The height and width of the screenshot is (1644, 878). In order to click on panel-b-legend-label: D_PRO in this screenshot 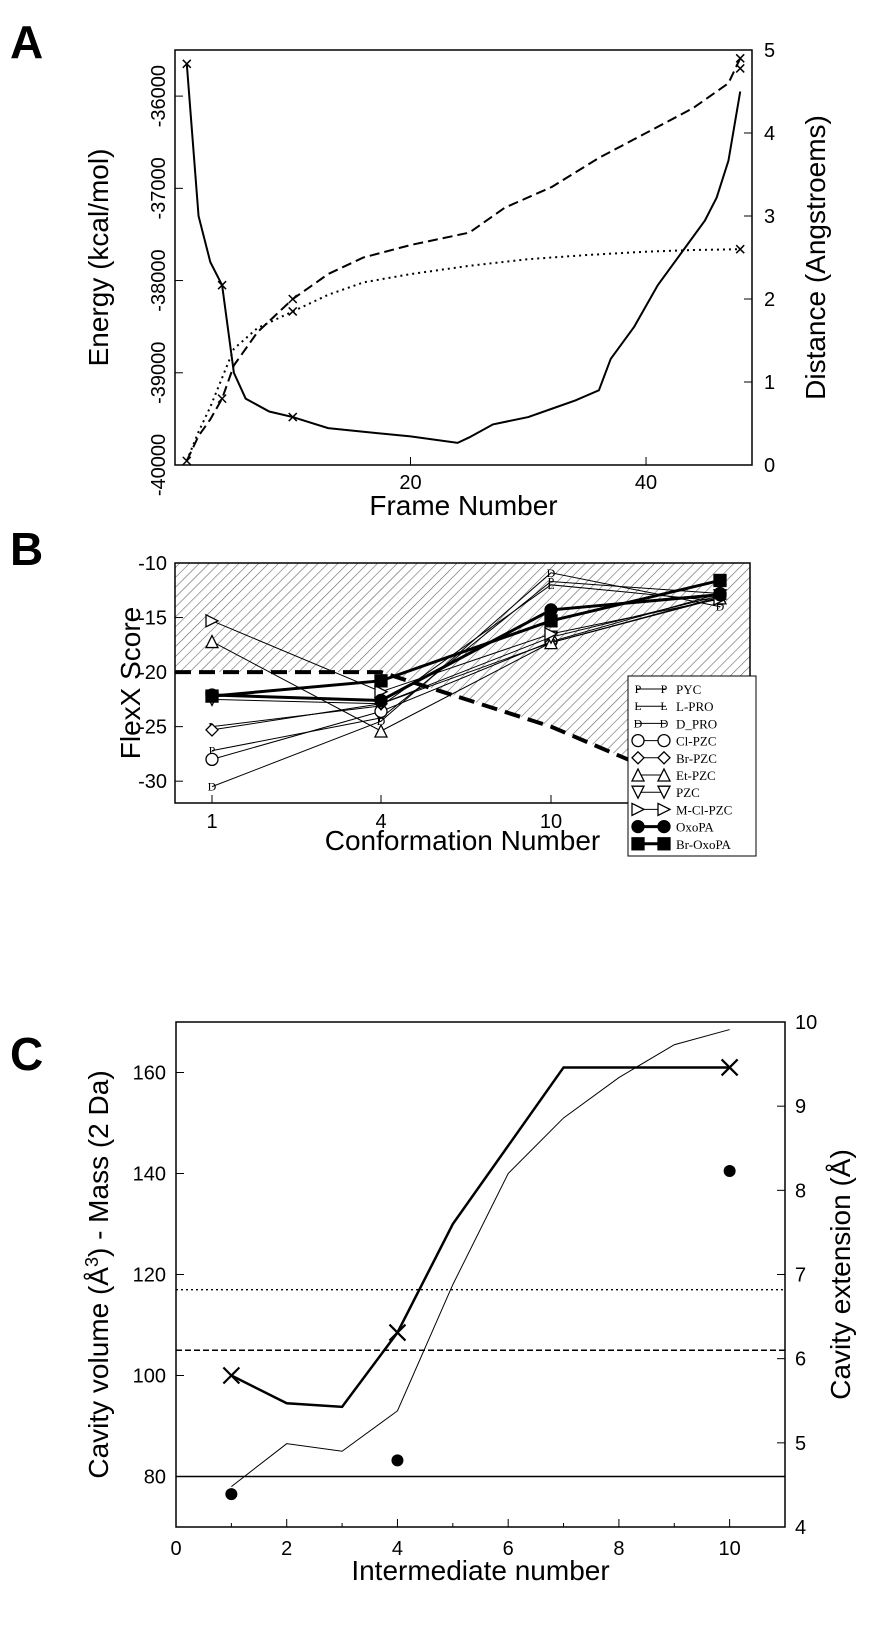, I will do `click(696, 723)`.